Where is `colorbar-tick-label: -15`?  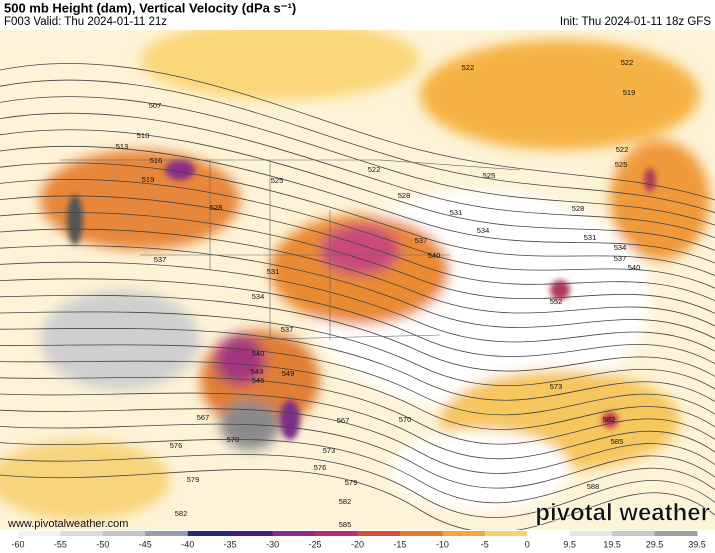 colorbar-tick-label: -15 is located at coordinates (399, 544).